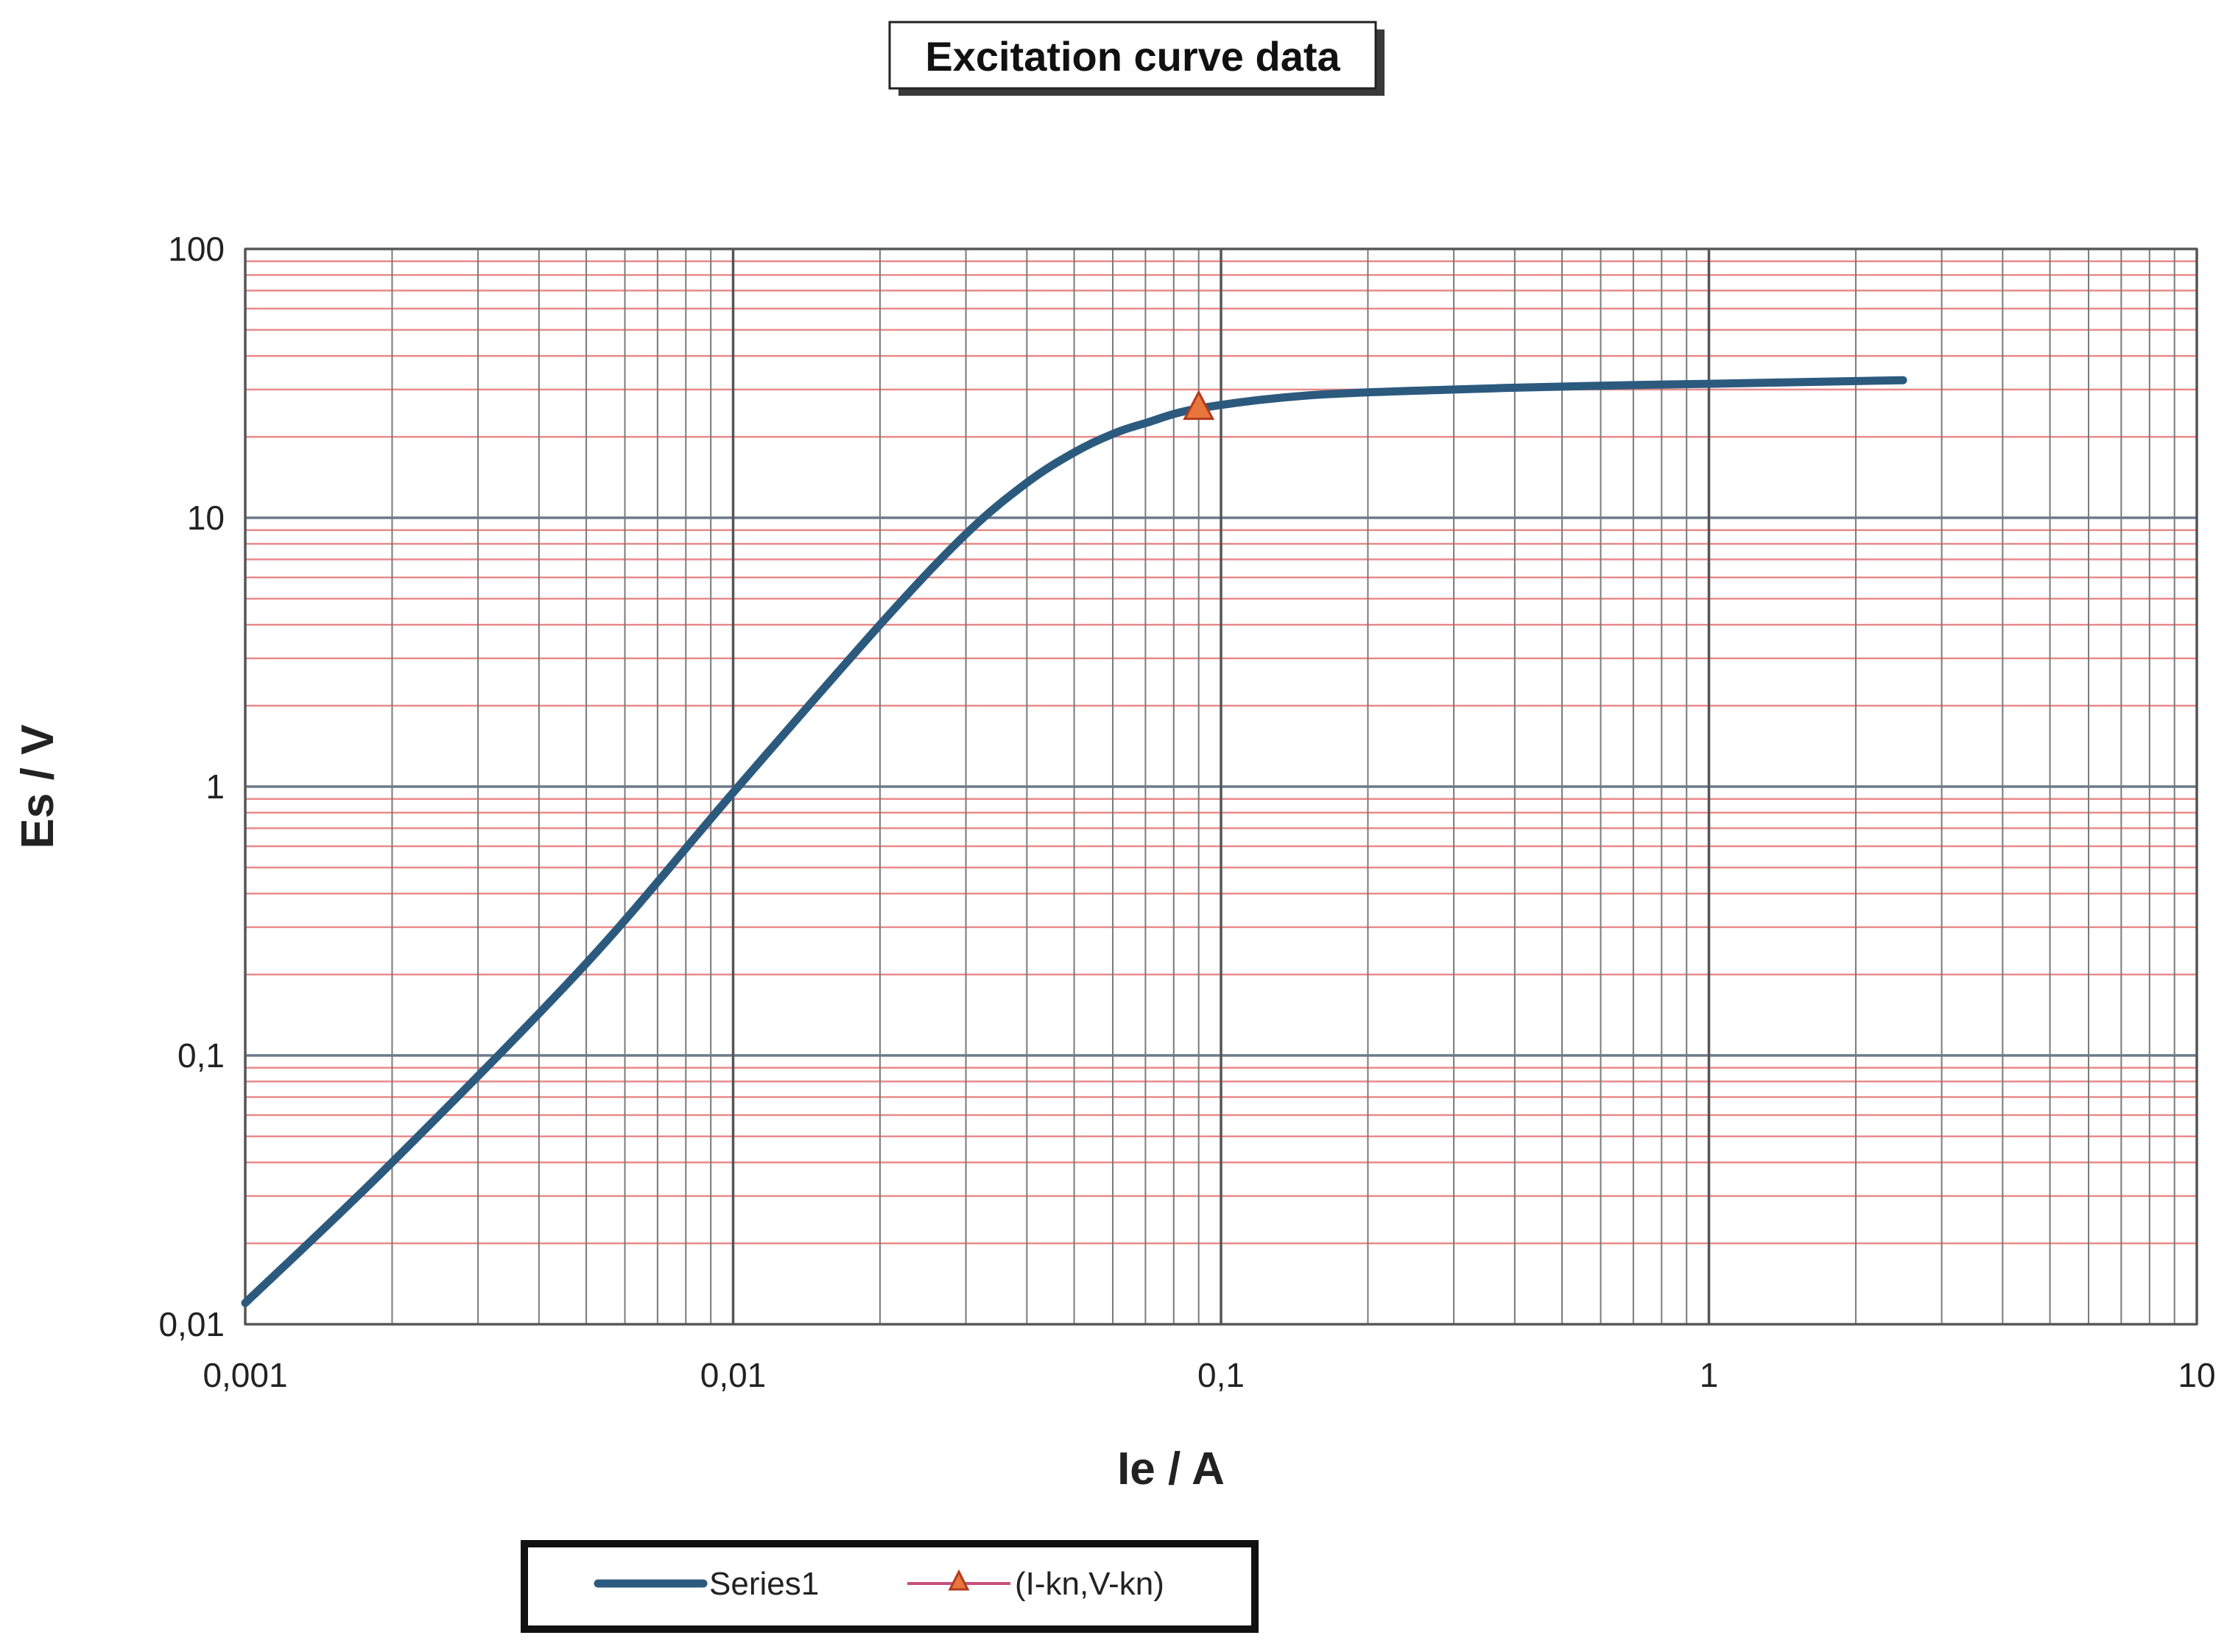 This screenshot has width=2227, height=1652. I want to click on y-tick-label: 100, so click(196, 249).